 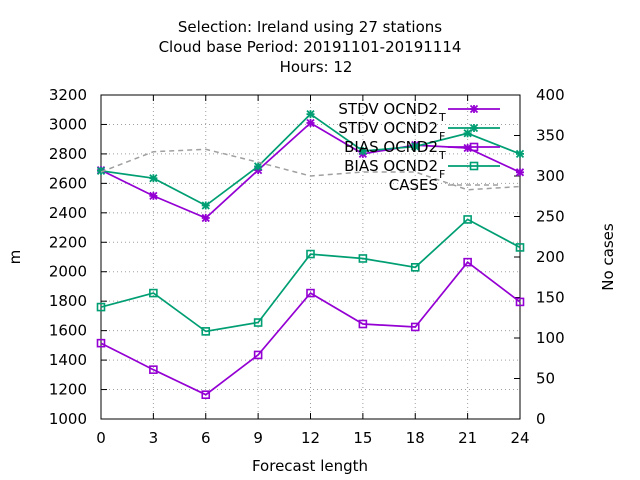 I want to click on legend-entry-0: STDV OCND2 T, so click(x=419, y=112).